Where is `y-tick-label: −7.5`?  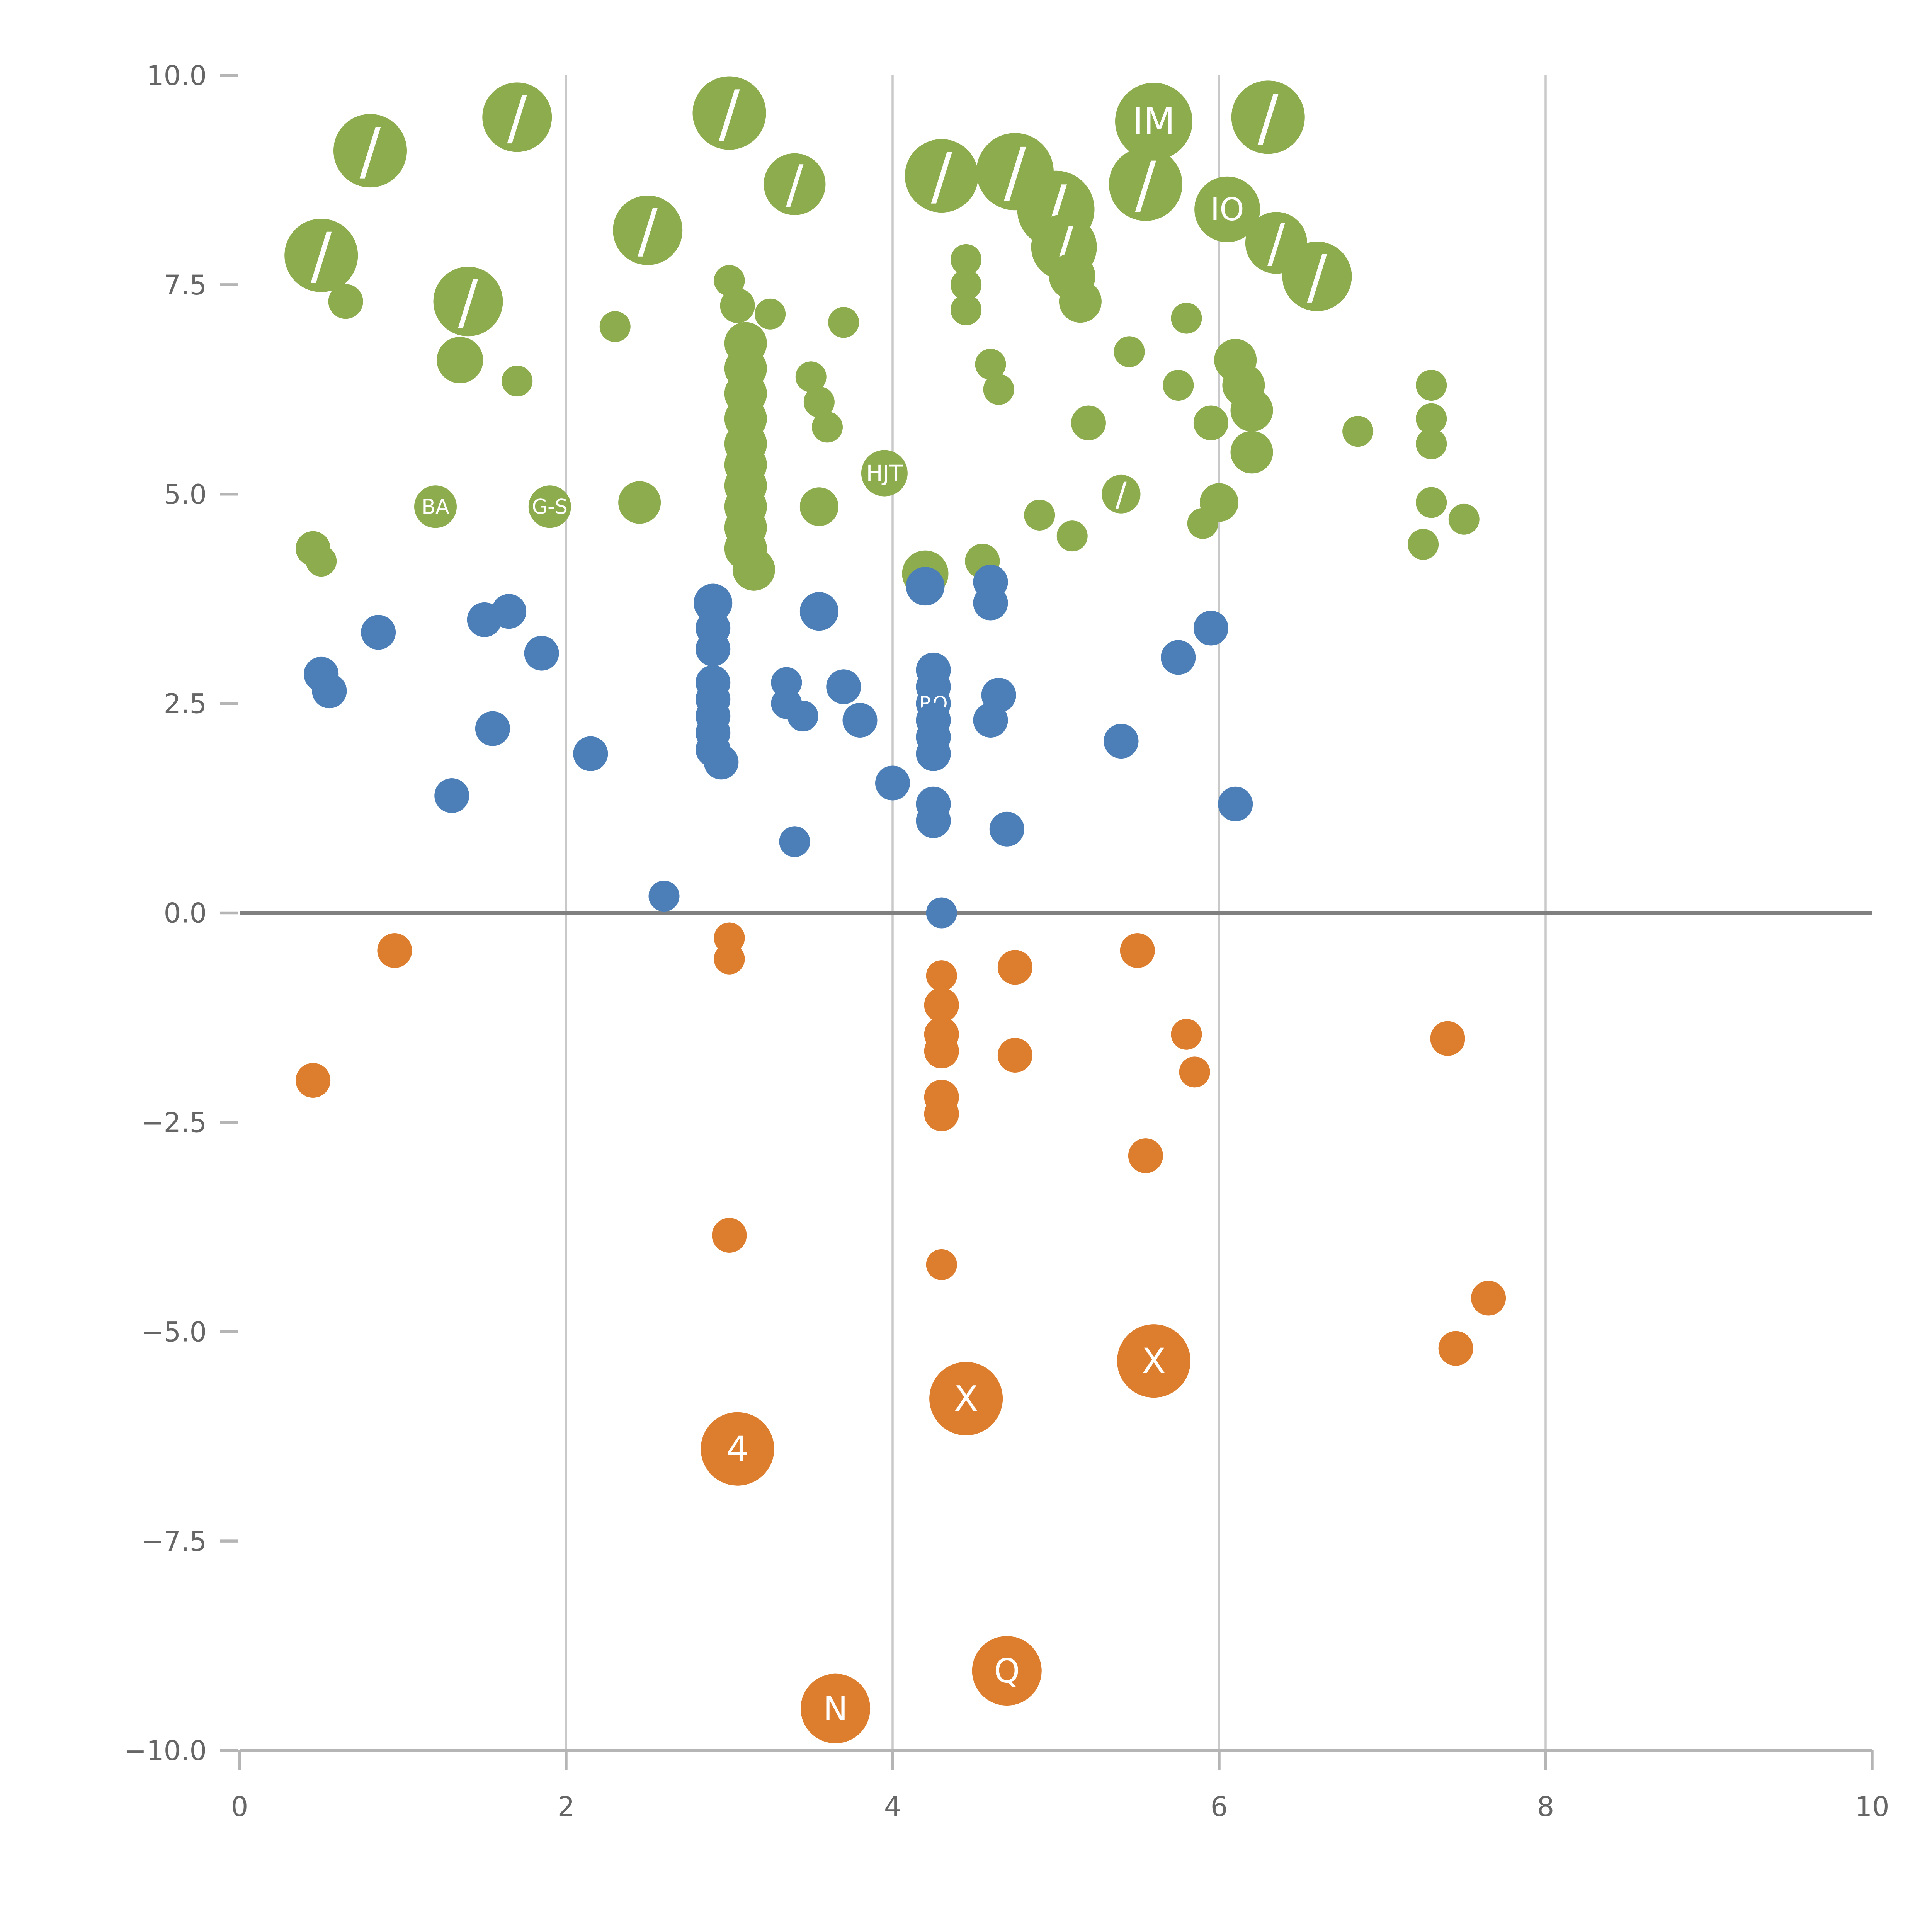 y-tick-label: −7.5 is located at coordinates (174, 1541).